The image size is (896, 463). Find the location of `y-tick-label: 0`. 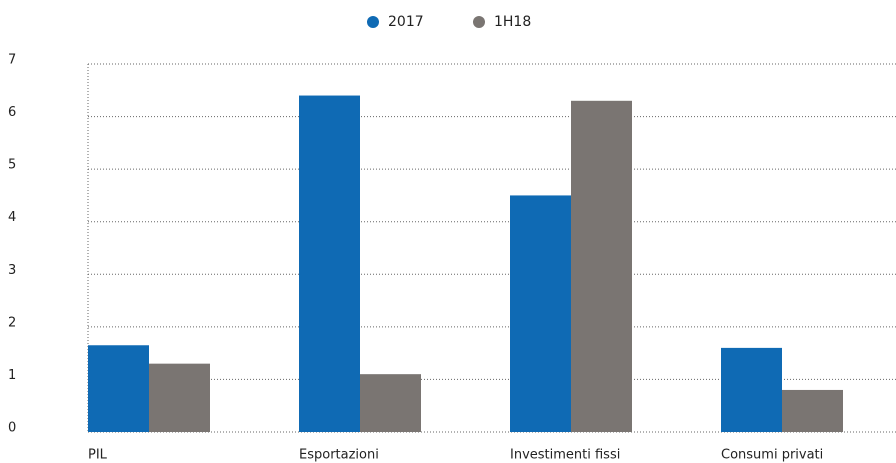

y-tick-label: 0 is located at coordinates (12, 428).